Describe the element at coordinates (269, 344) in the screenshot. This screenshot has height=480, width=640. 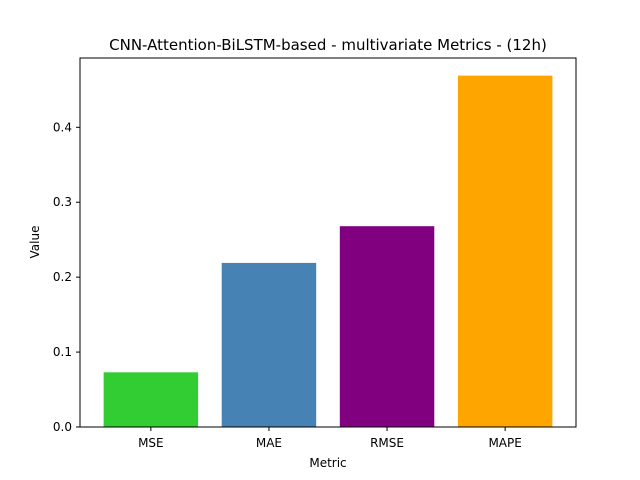
I see `bar-mae` at that location.